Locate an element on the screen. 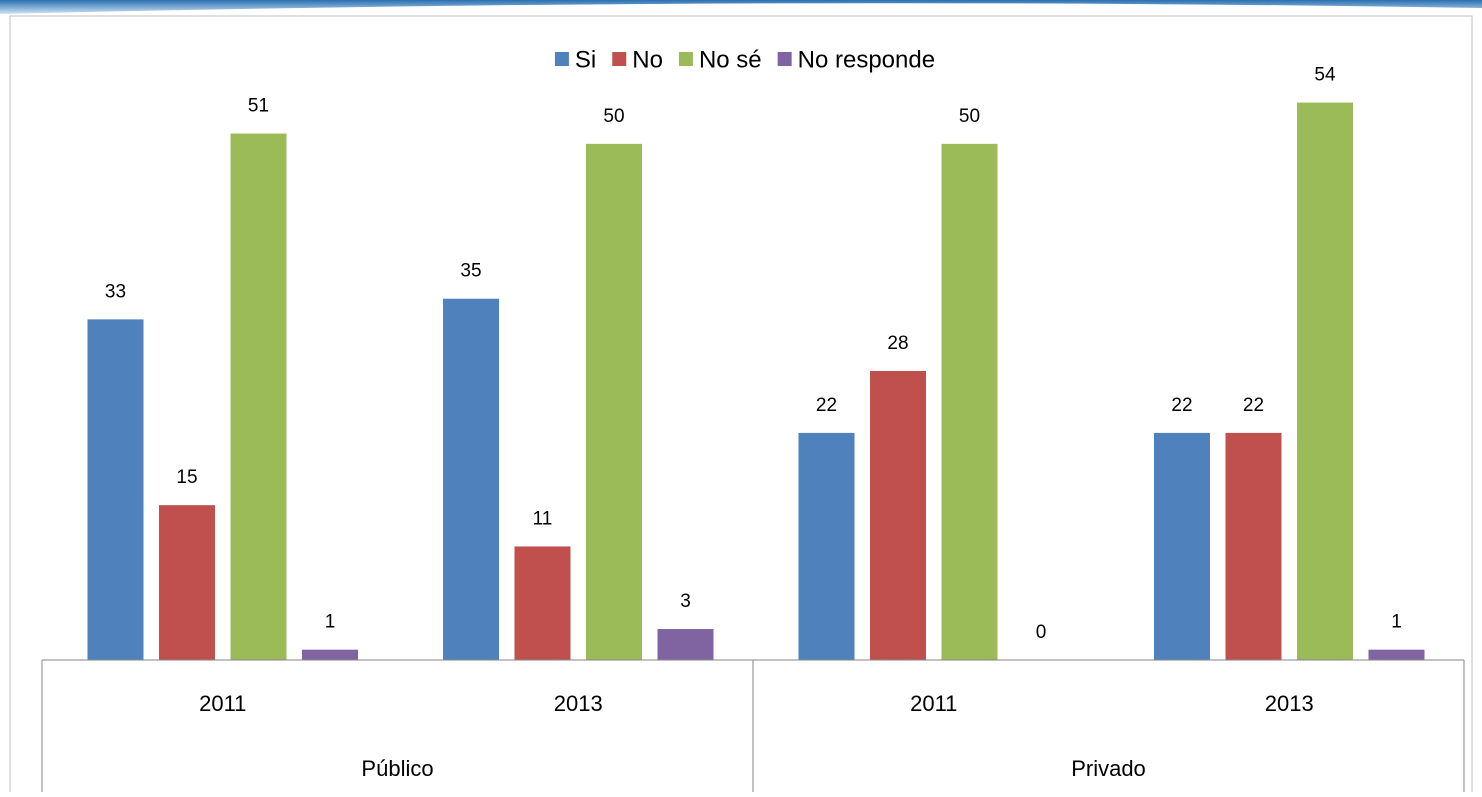  group-label: Privado is located at coordinates (1108, 768).